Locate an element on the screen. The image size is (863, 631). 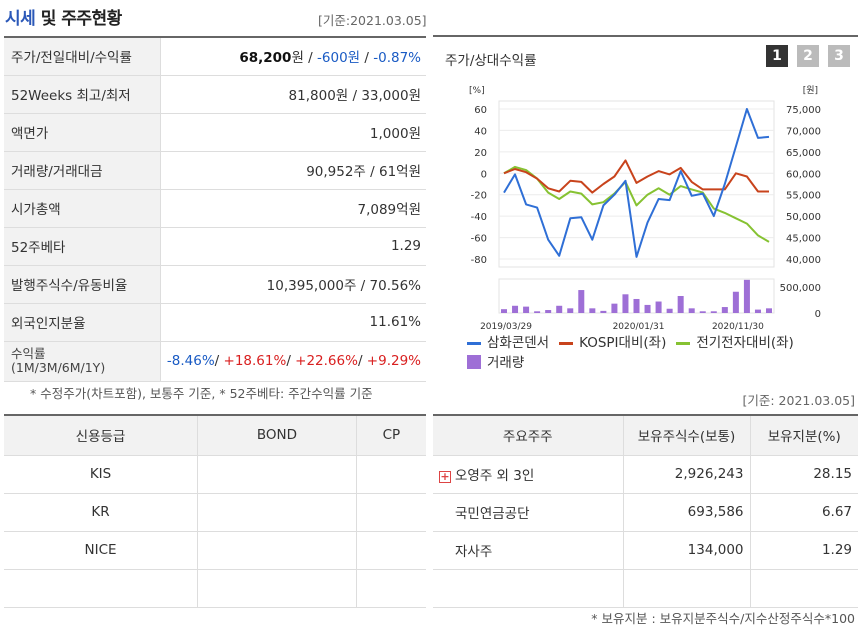
right-tick-label: 50,000 is located at coordinates (803, 217).